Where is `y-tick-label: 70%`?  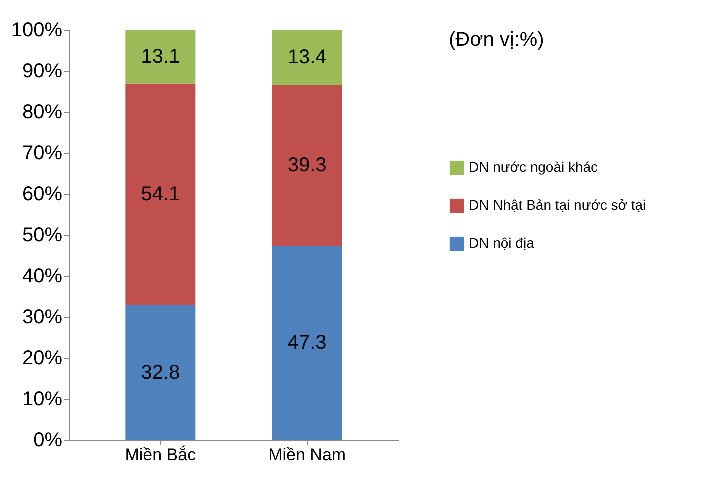 y-tick-label: 70% is located at coordinates (42, 153).